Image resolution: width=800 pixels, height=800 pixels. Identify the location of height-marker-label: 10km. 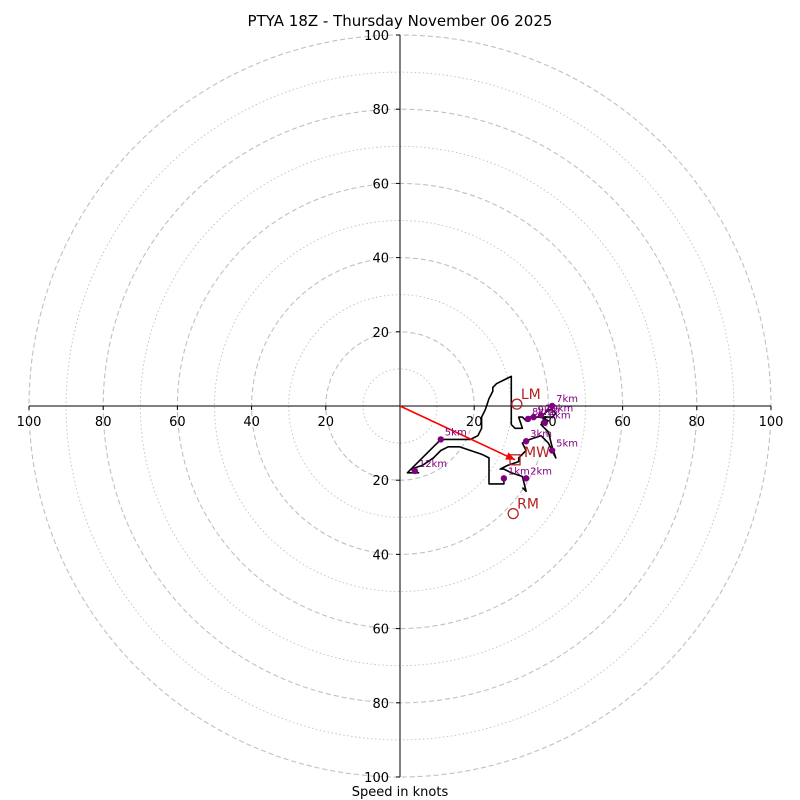
(559, 408).